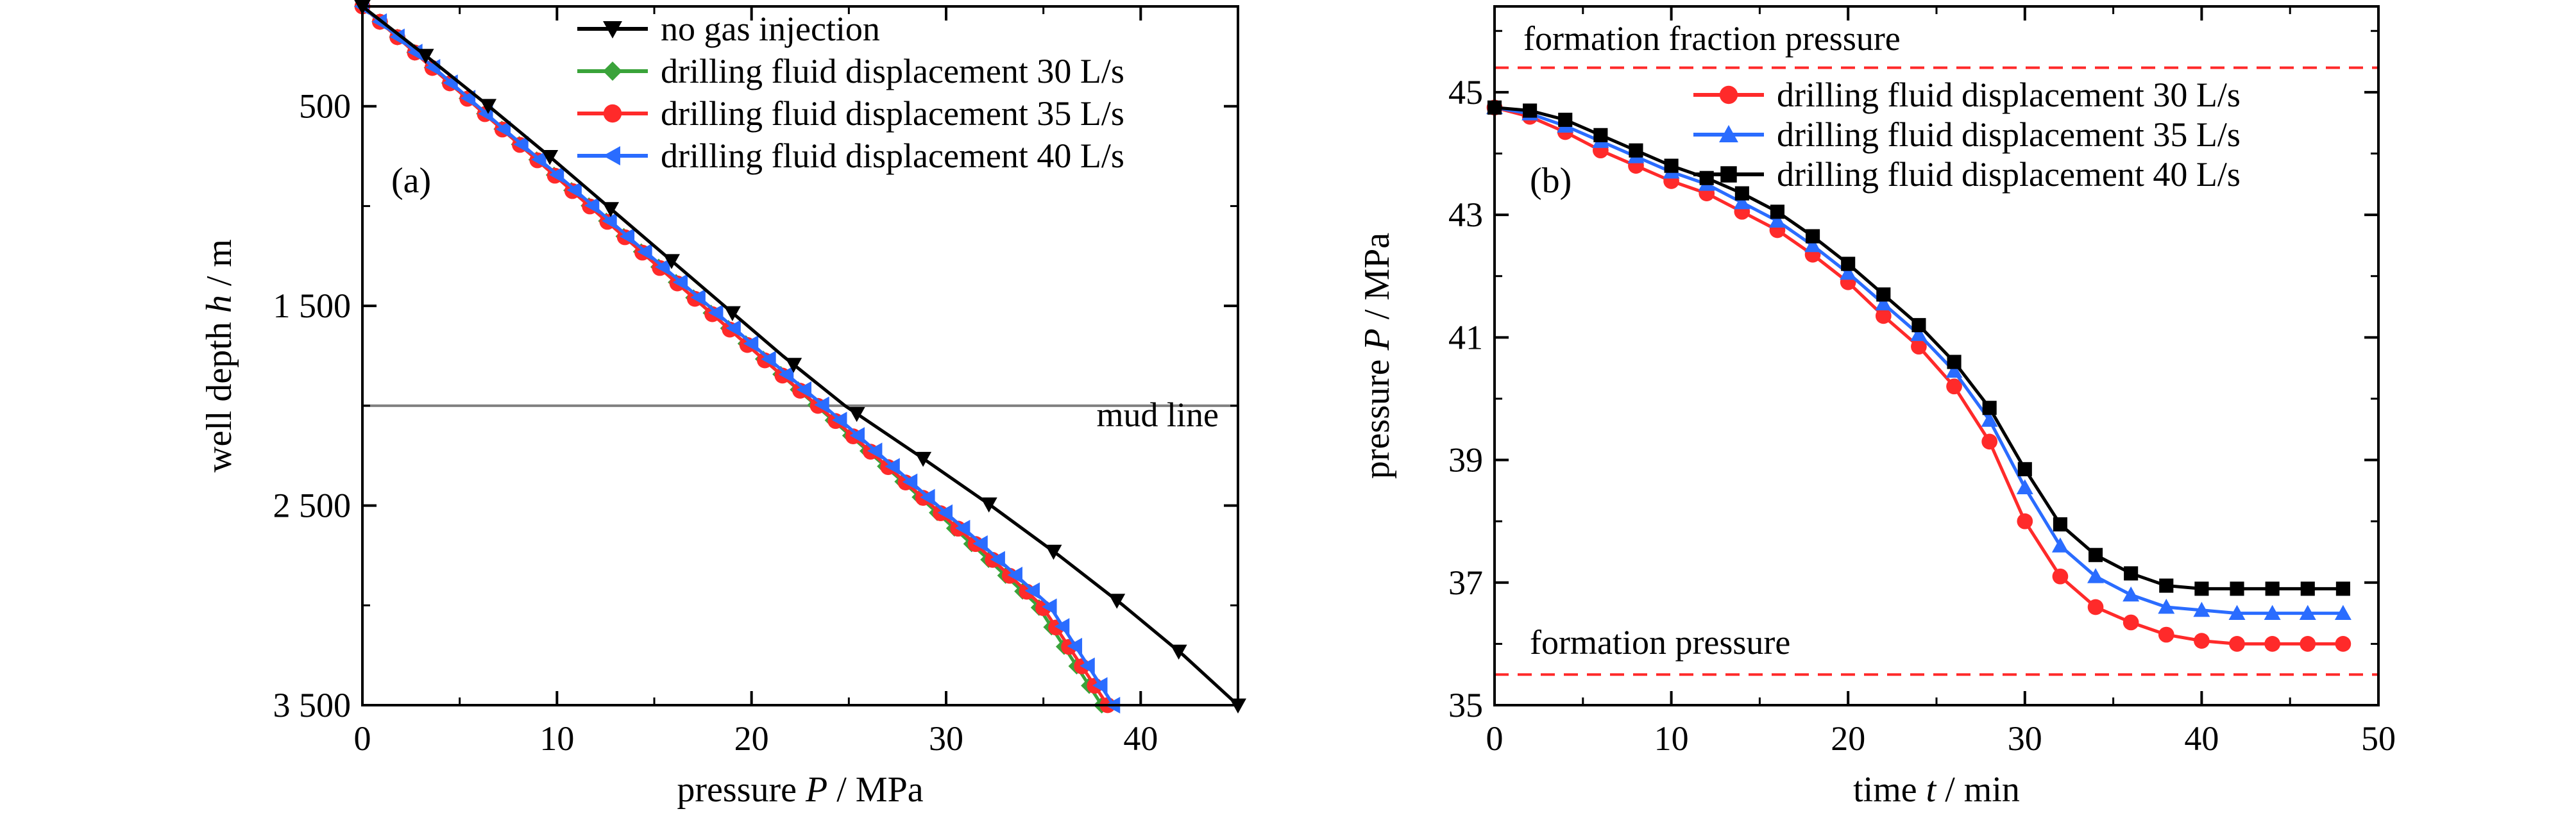  What do you see at coordinates (1465, 582) in the screenshot?
I see `y-tick-label: 37` at bounding box center [1465, 582].